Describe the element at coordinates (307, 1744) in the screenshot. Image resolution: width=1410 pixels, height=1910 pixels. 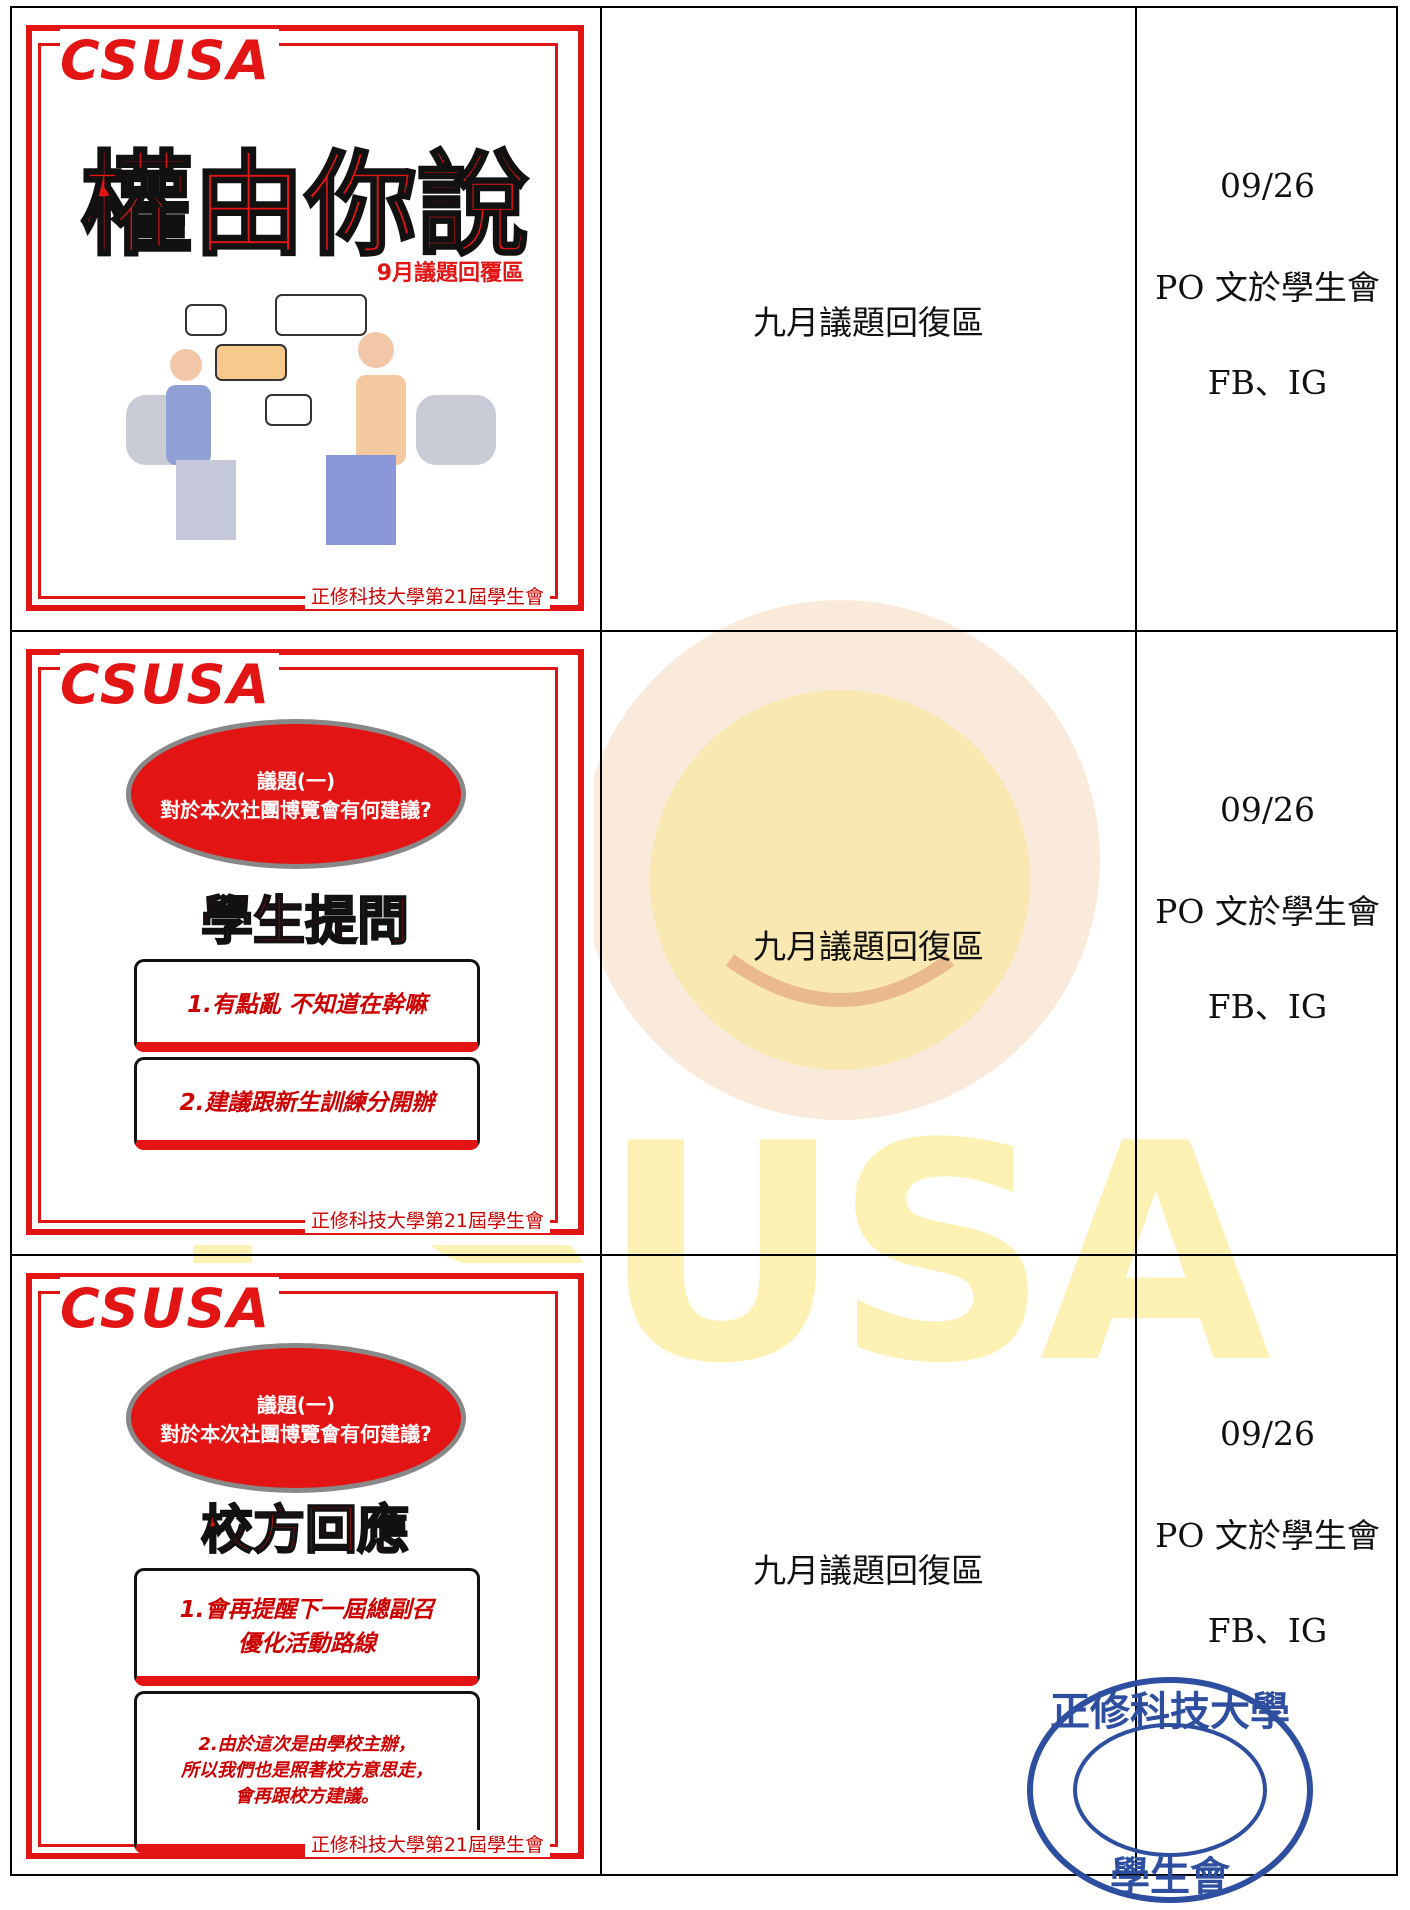
I see `item-text: 2.由於這次是由學校主辦，` at that location.